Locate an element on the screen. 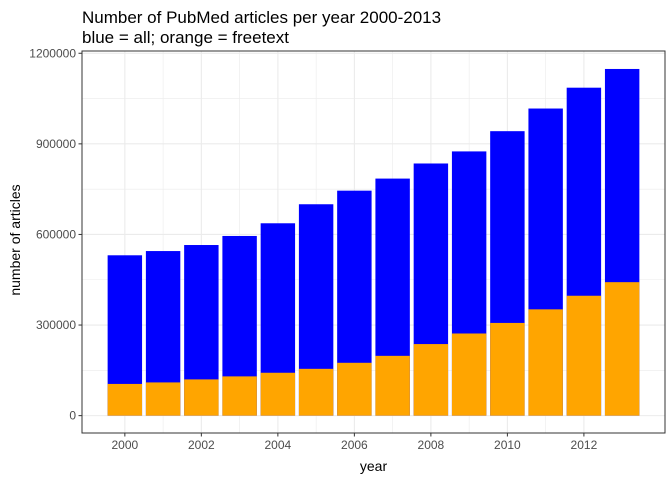 This screenshot has height=480, width=672. x-tick-label: 2000 is located at coordinates (124, 445).